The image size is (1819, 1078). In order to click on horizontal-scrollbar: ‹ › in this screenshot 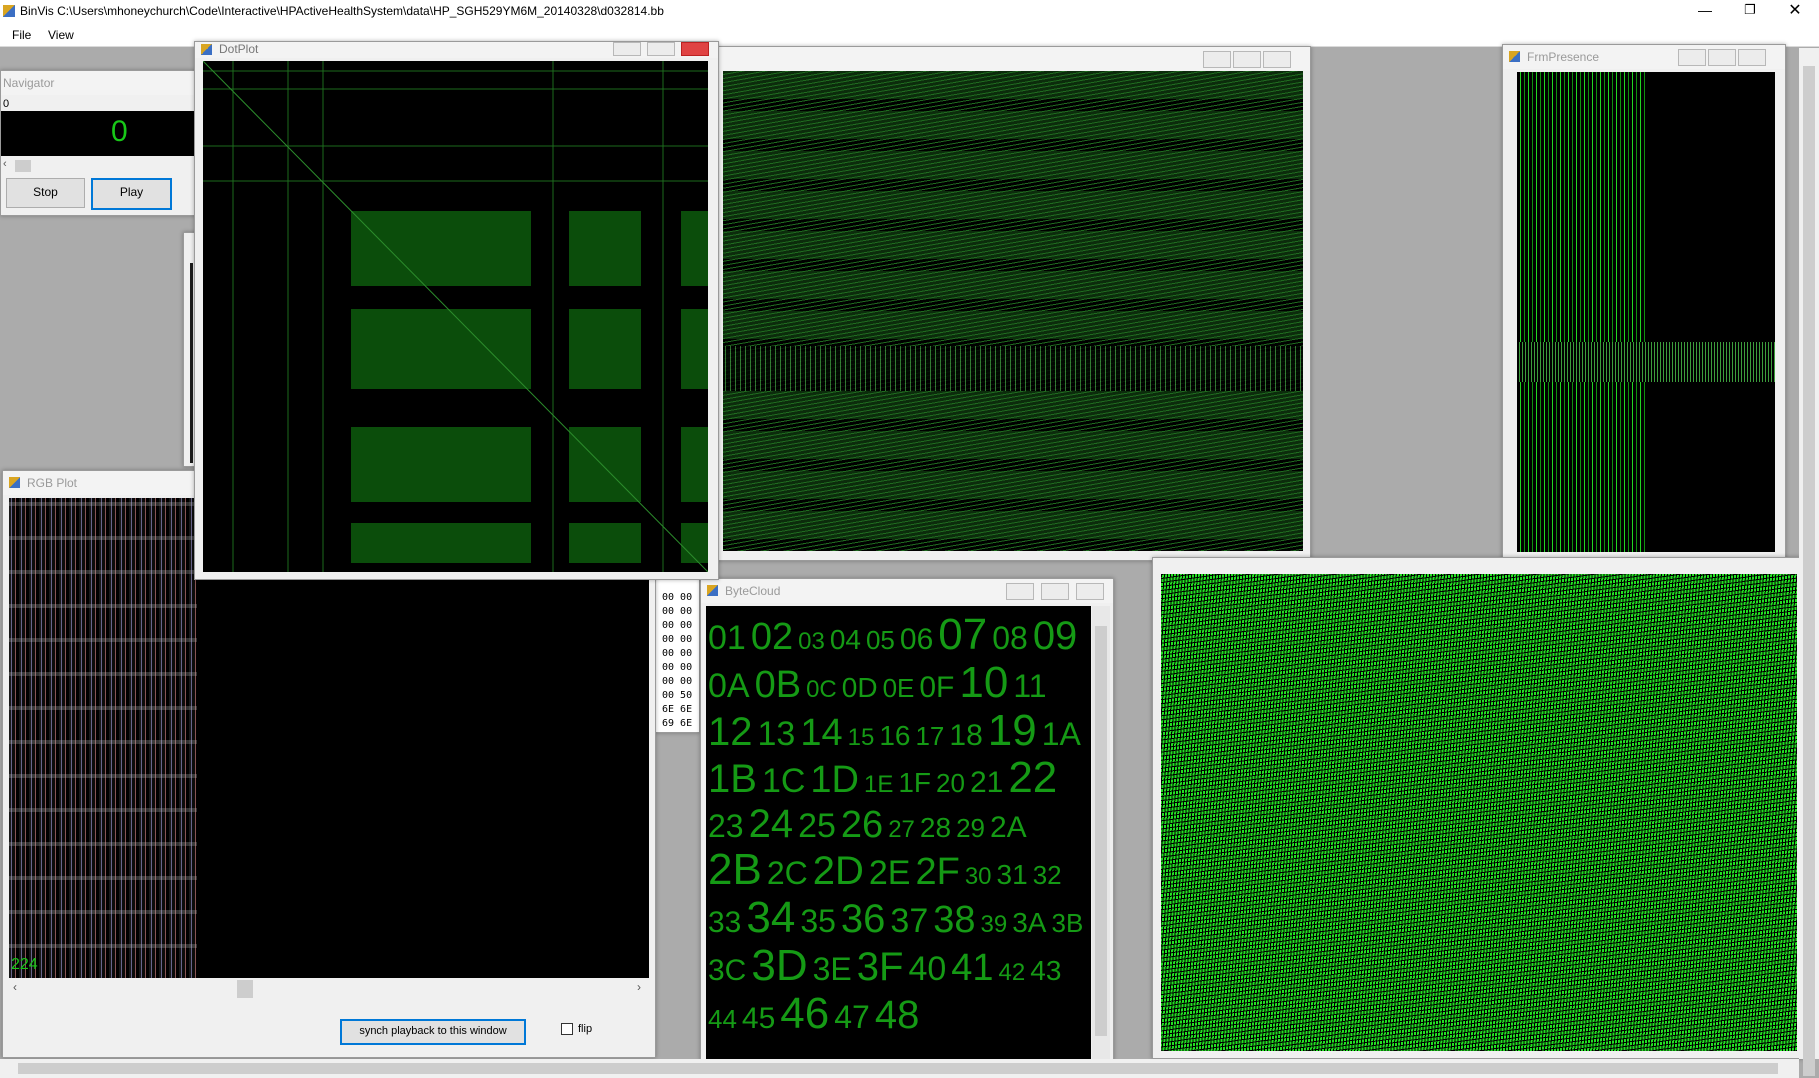, I will do `click(329, 989)`.